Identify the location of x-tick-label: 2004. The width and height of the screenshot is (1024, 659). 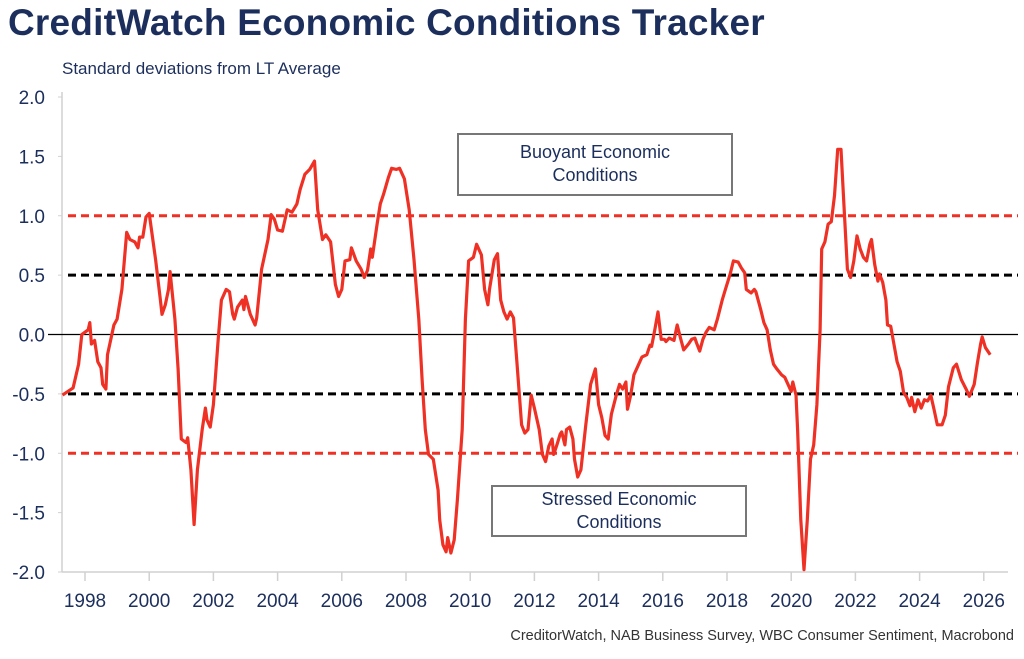
(277, 601).